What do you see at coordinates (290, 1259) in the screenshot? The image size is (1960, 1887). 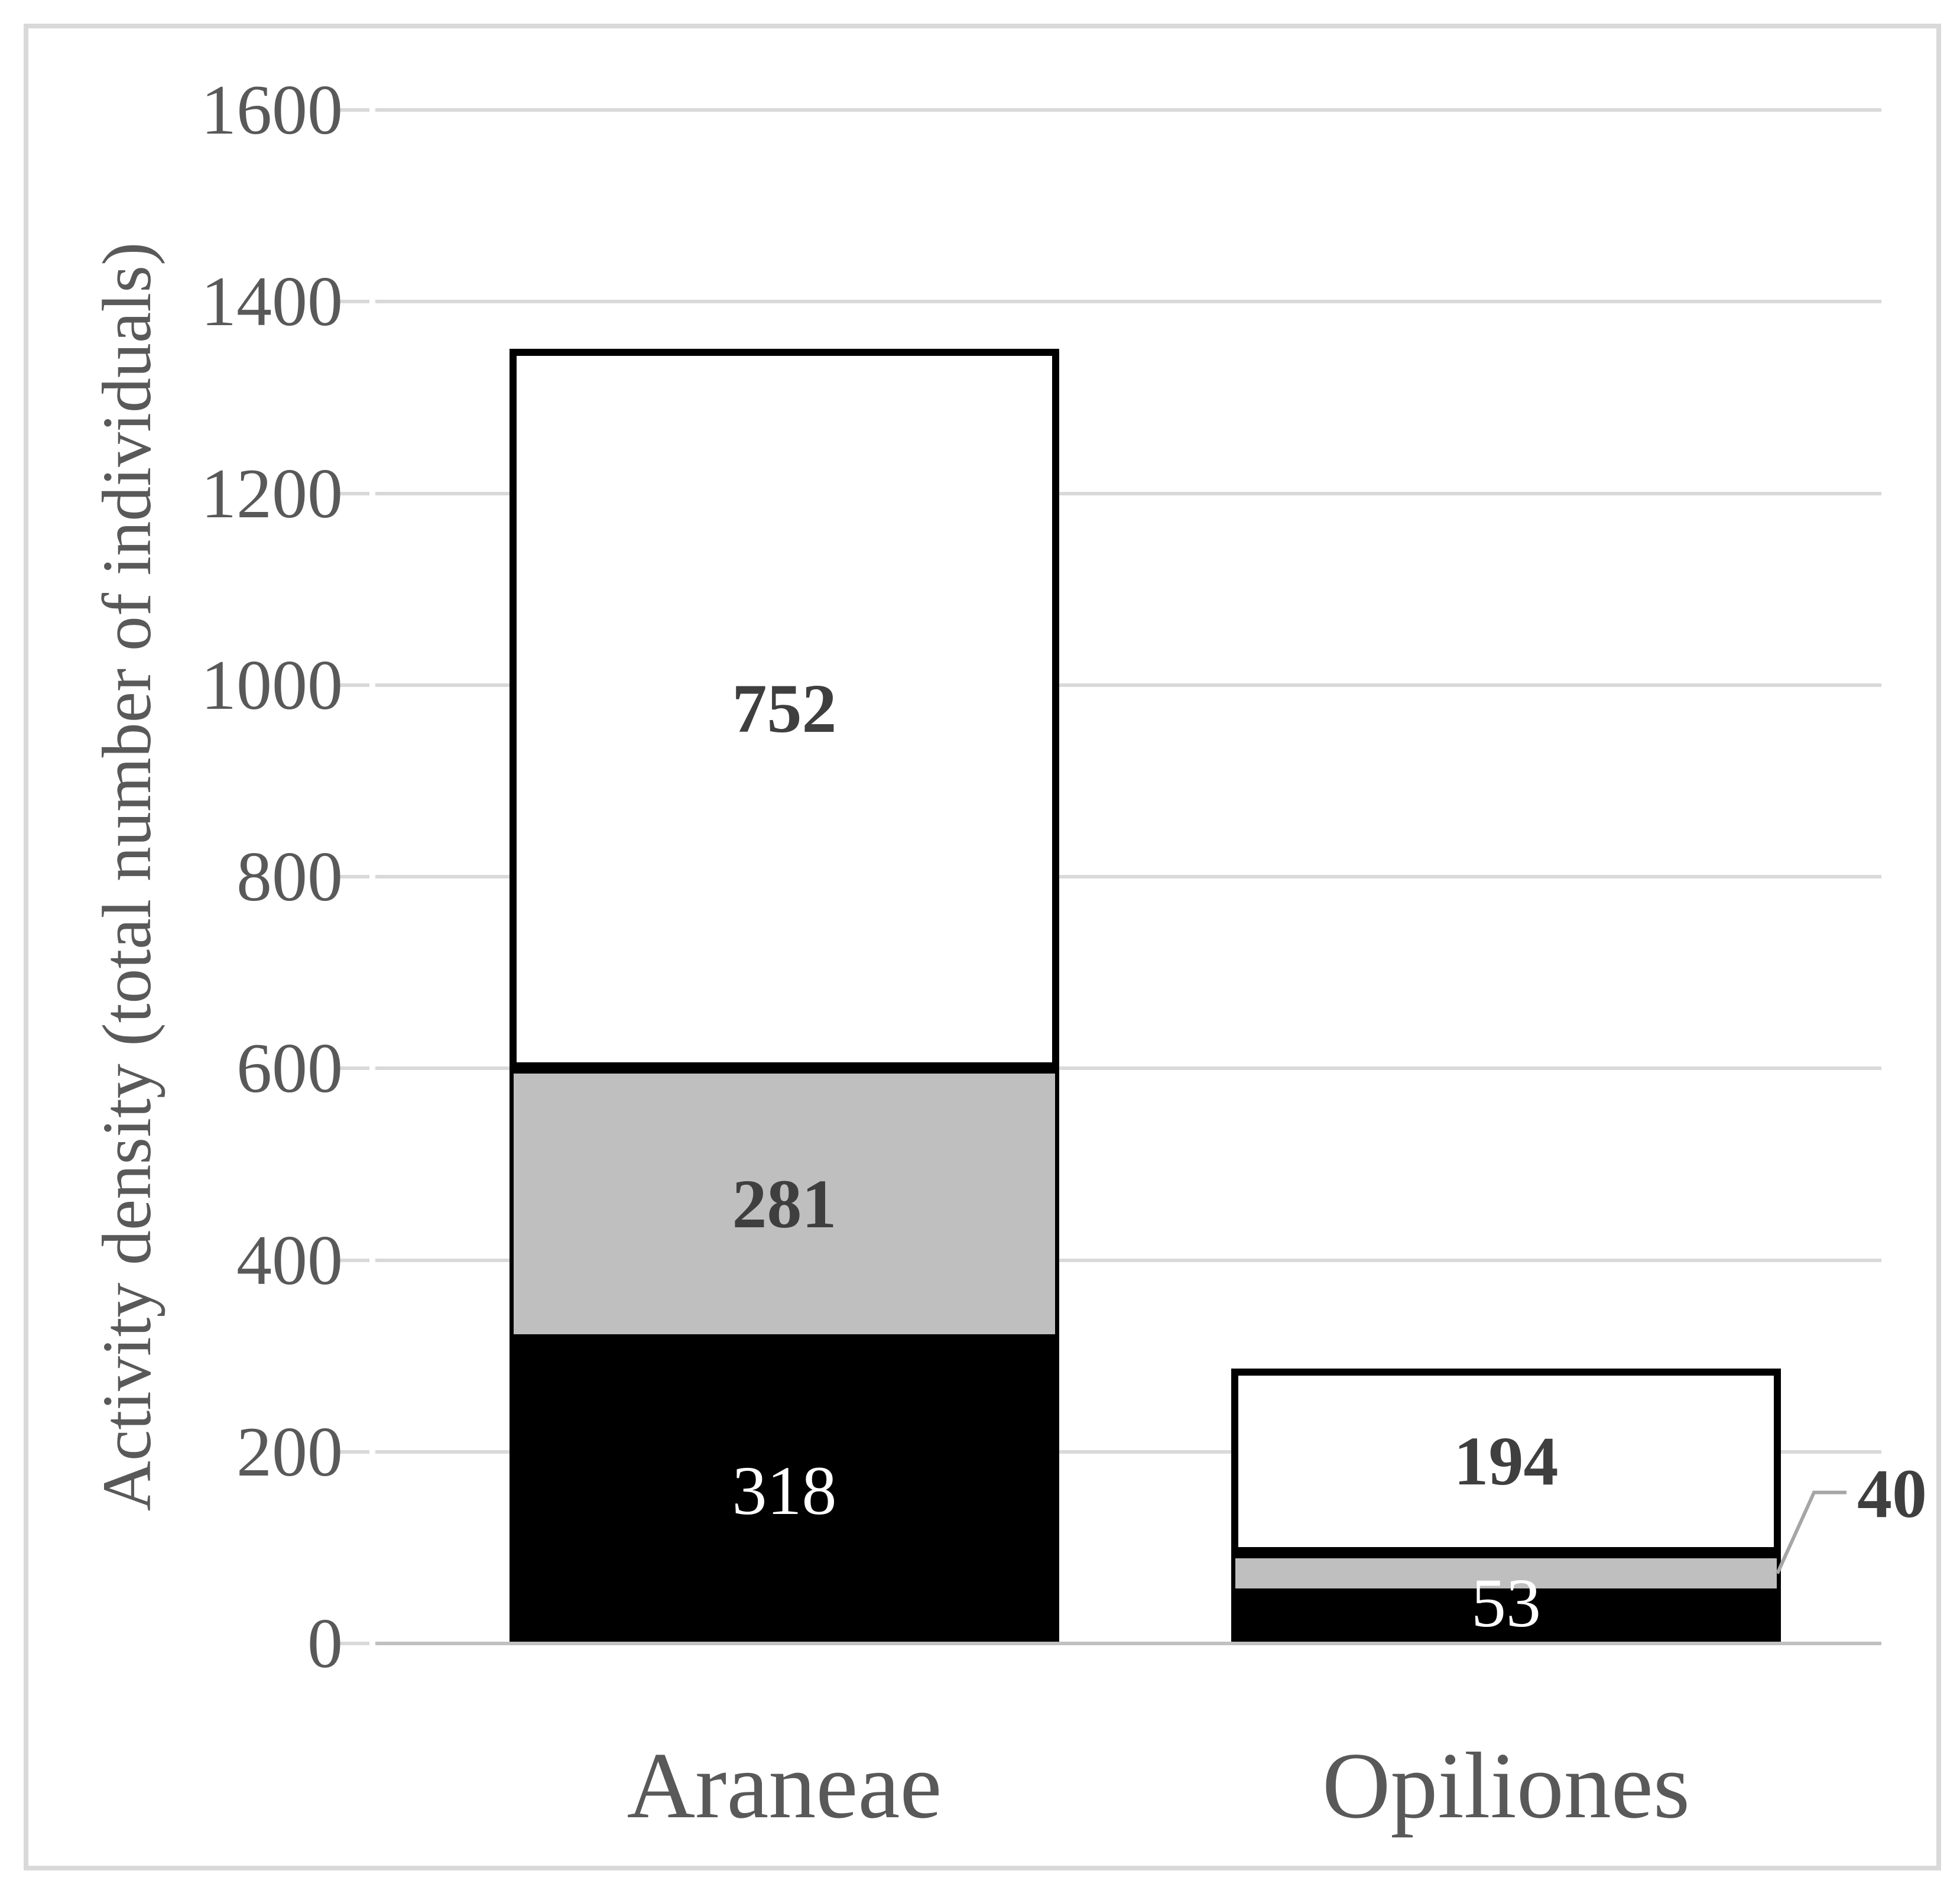 I see `y-tick-label: 400` at bounding box center [290, 1259].